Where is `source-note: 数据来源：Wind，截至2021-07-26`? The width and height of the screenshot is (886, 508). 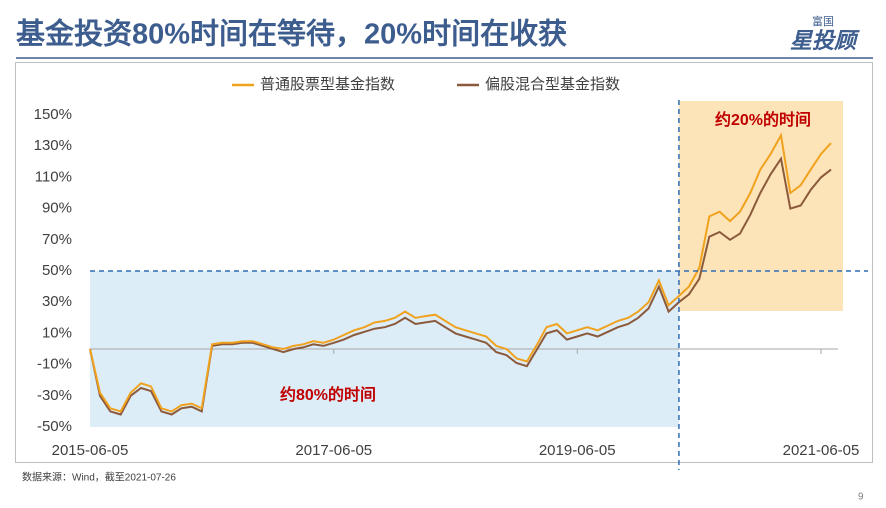 source-note: 数据来源：Wind，截至2021-07-26 is located at coordinates (99, 477).